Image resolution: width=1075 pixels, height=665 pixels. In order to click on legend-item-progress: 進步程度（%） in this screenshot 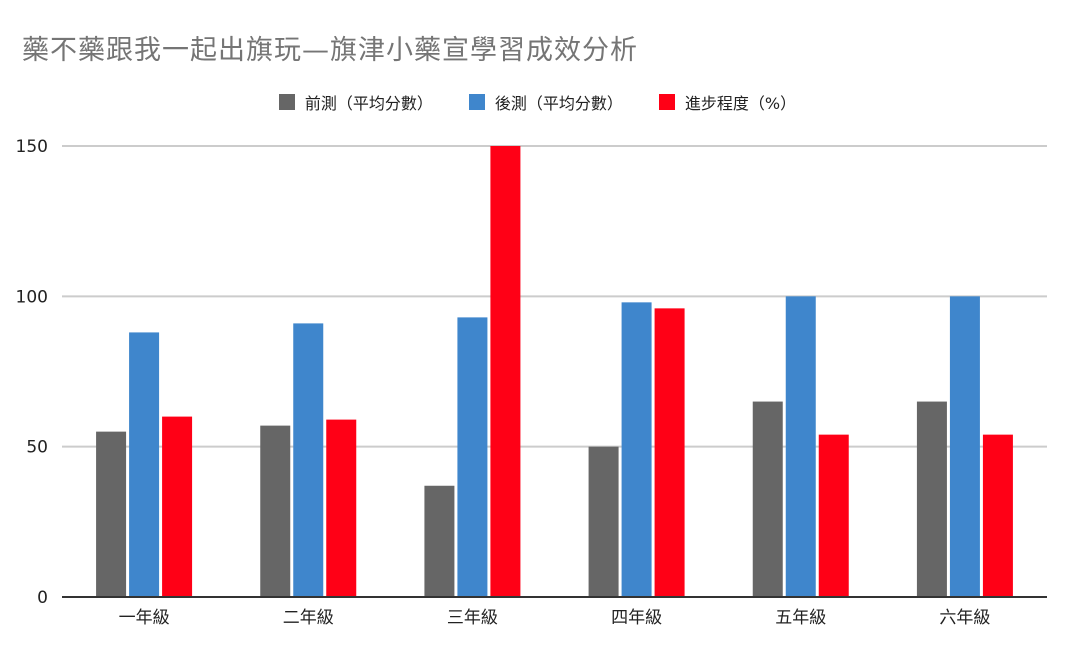, I will do `click(727, 102)`.